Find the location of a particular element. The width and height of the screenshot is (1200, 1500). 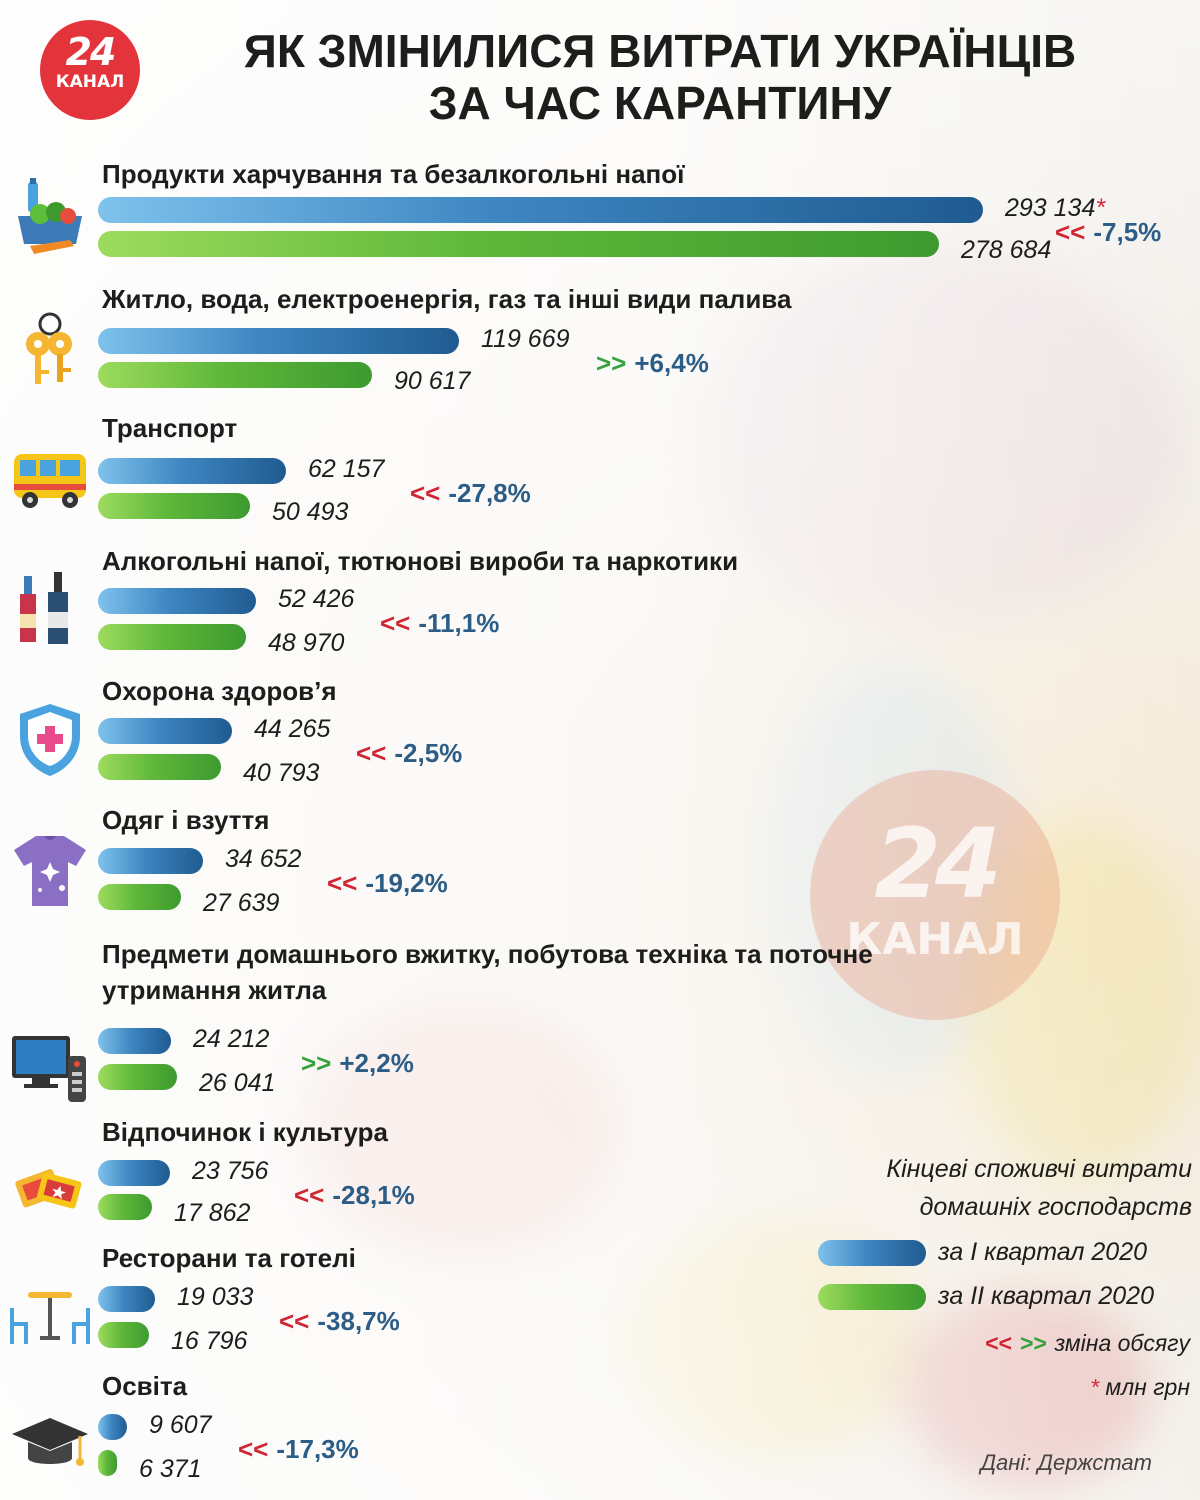

legend-down-arrow: << is located at coordinates (998, 1343).